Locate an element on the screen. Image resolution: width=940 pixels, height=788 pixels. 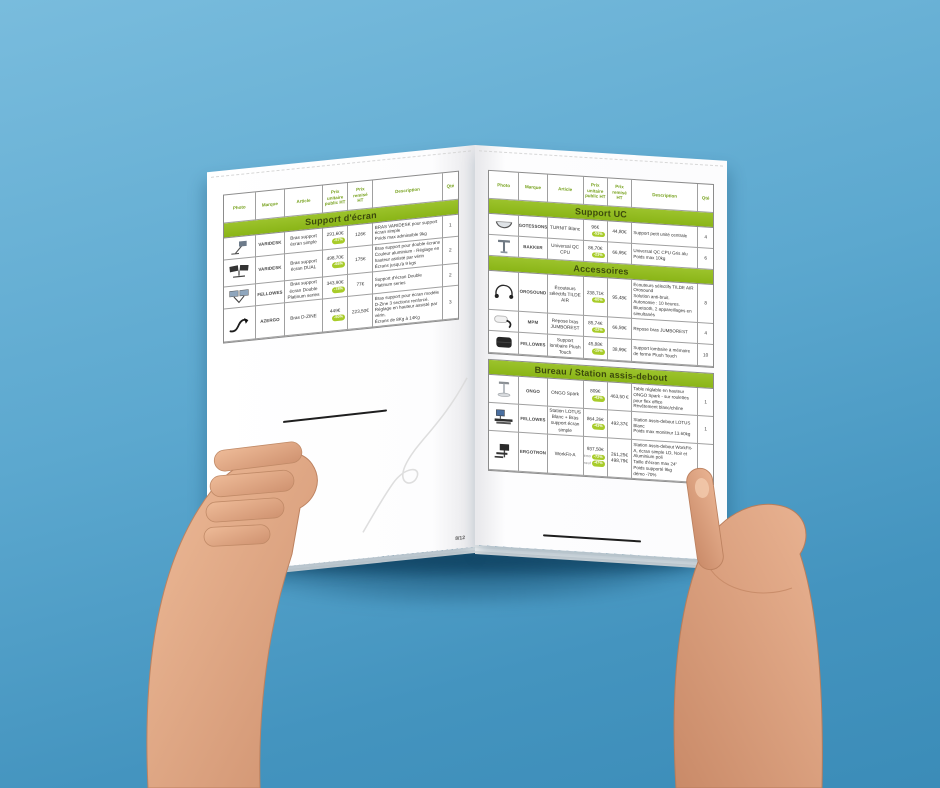
column-header: Marque is located at coordinates (270, 205).